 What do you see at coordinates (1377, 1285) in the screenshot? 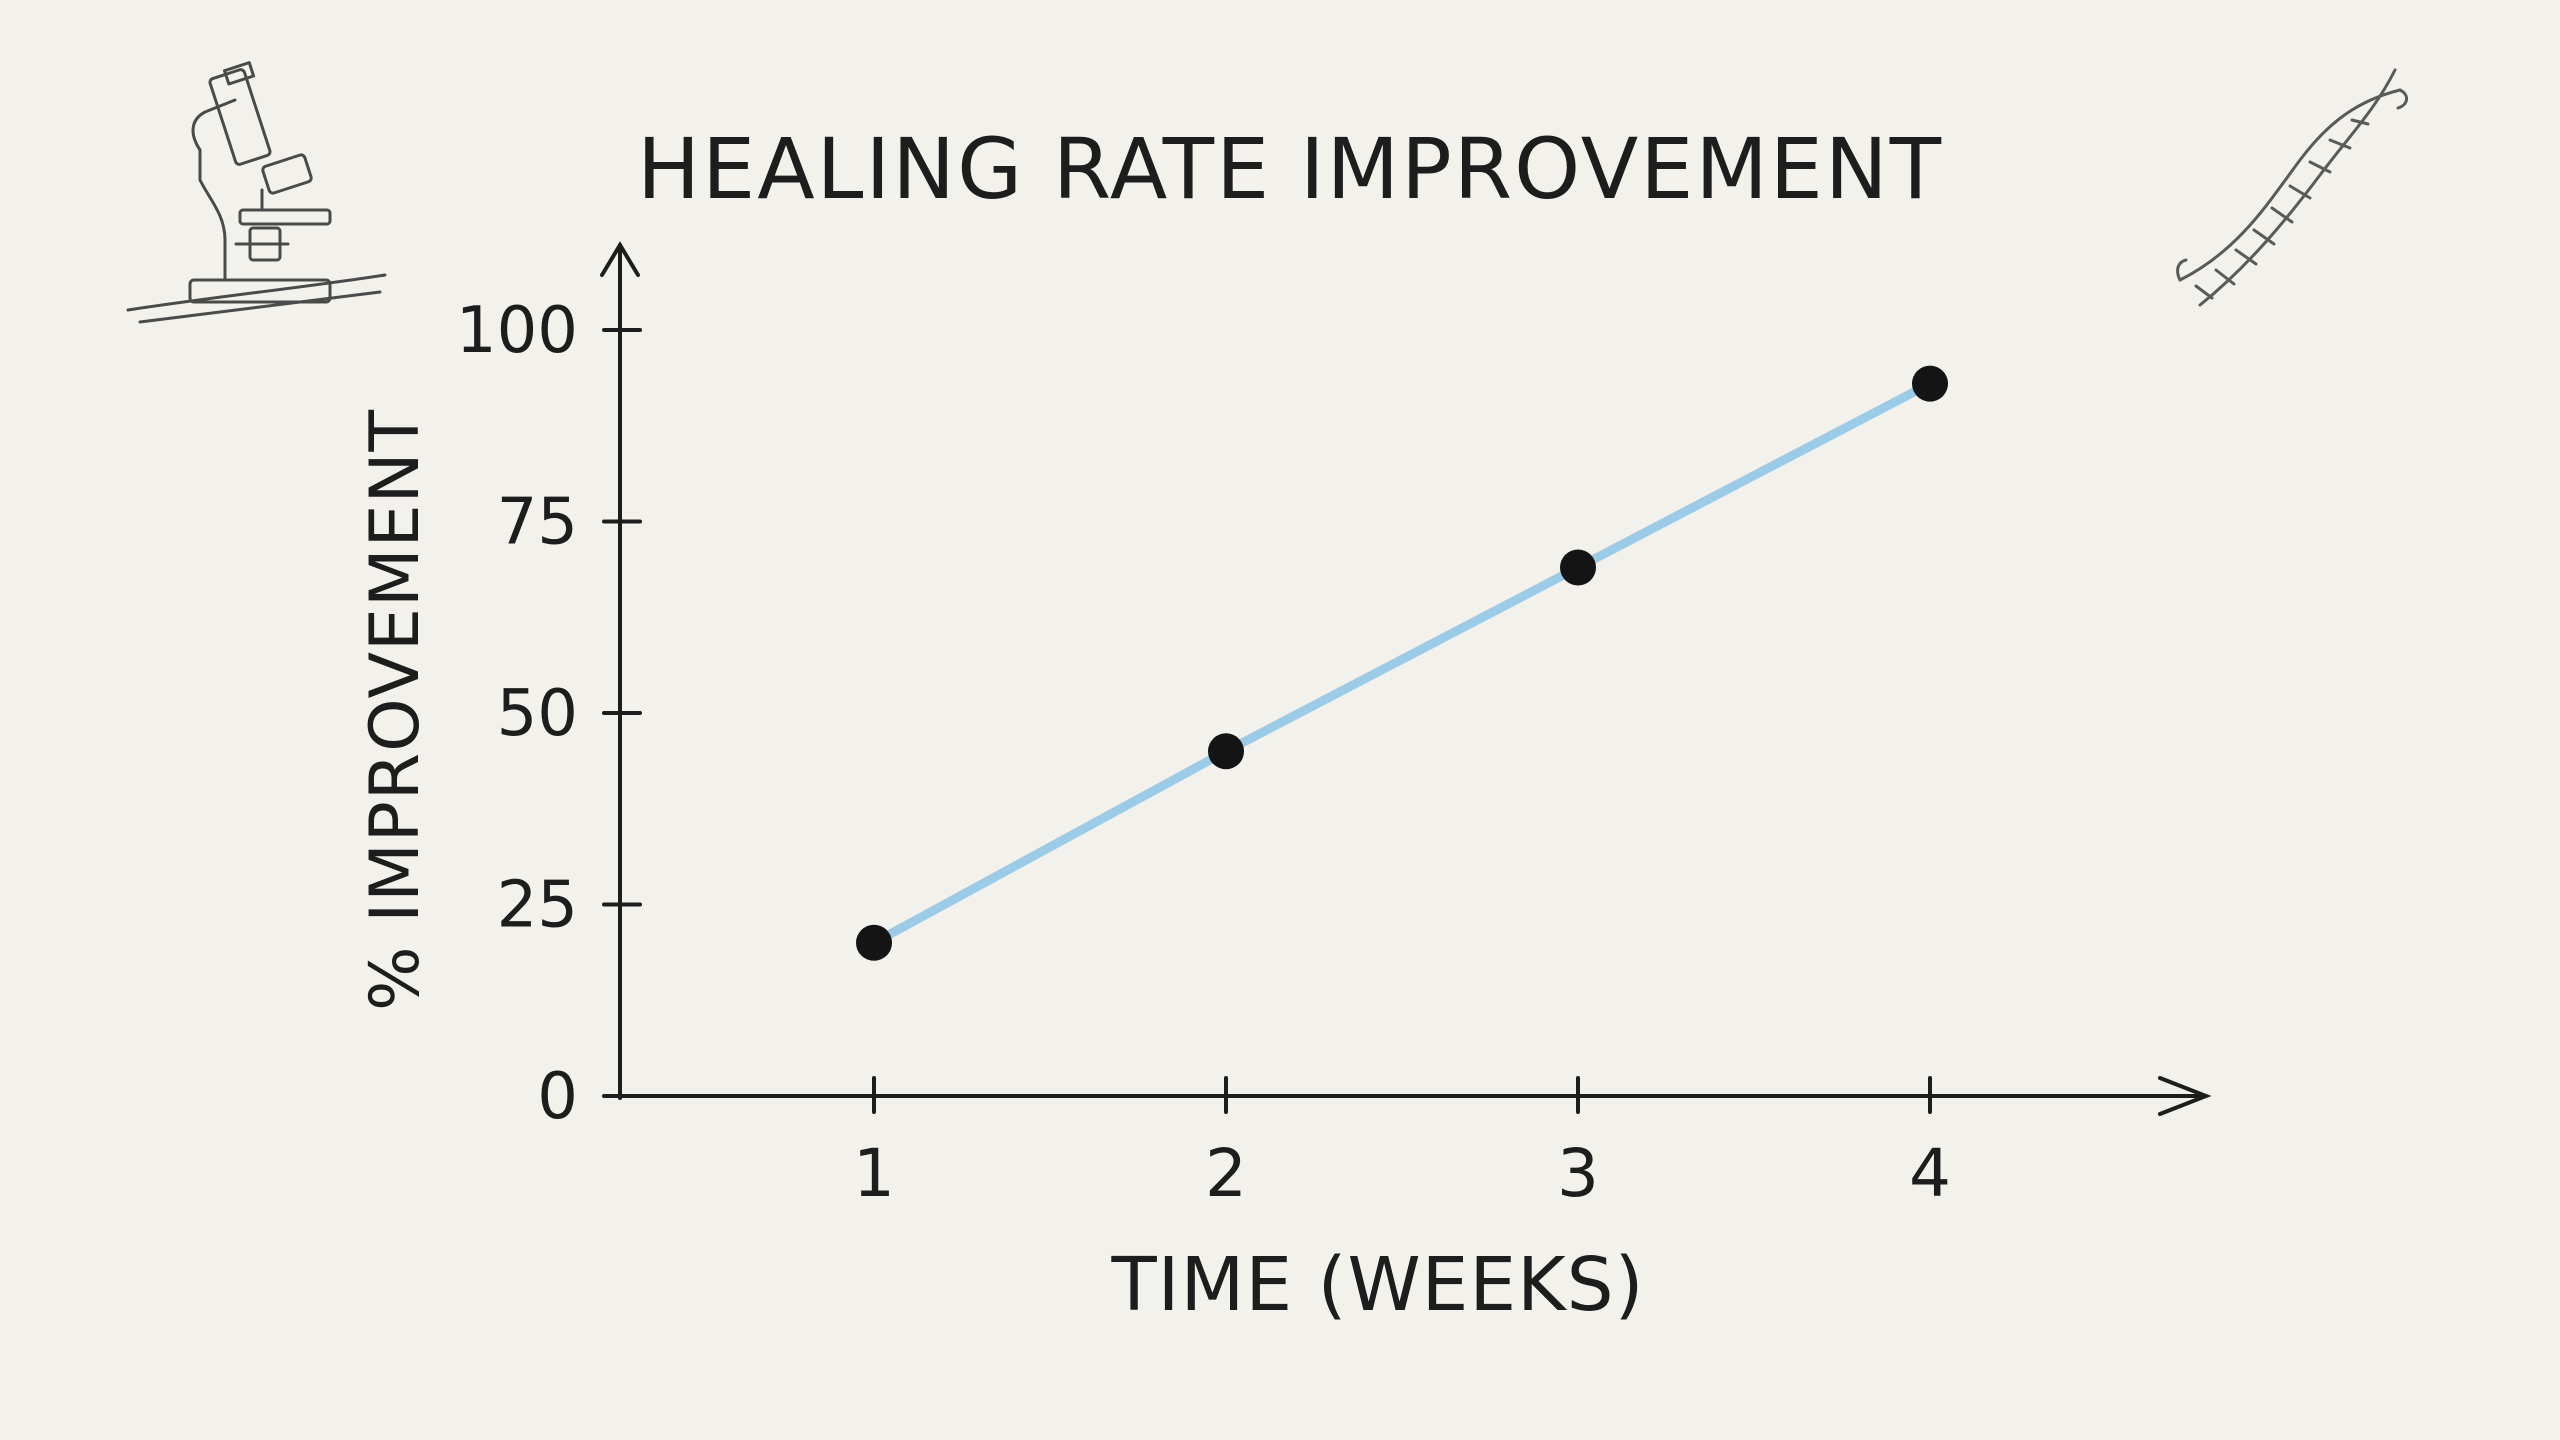
I see `x-axis-label: TIME (WEEKS)` at bounding box center [1377, 1285].